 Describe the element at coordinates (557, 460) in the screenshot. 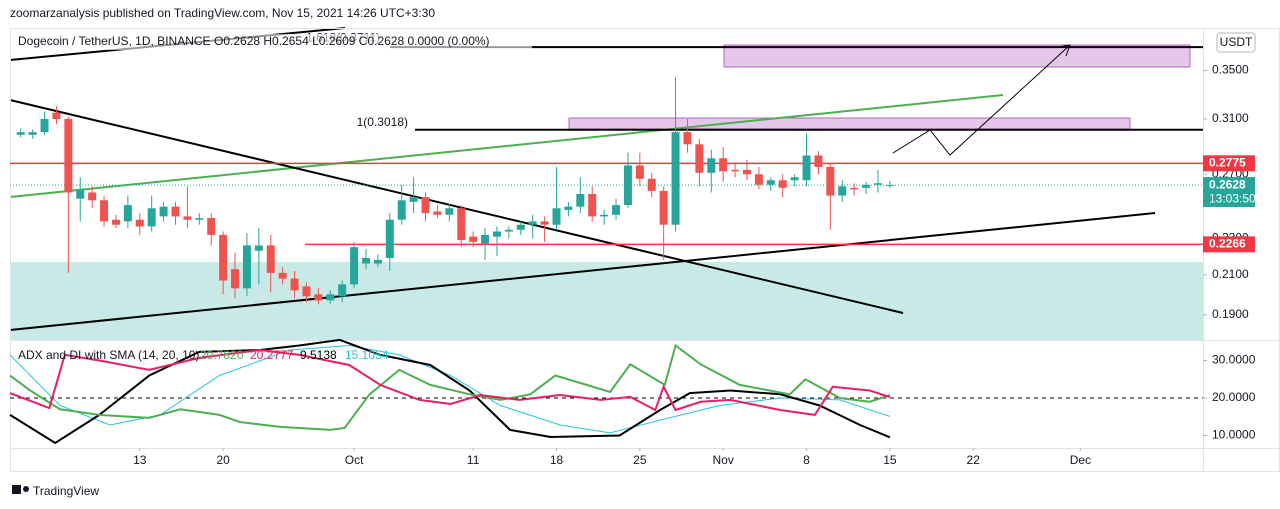

I see `x-tick-label: 18` at that location.